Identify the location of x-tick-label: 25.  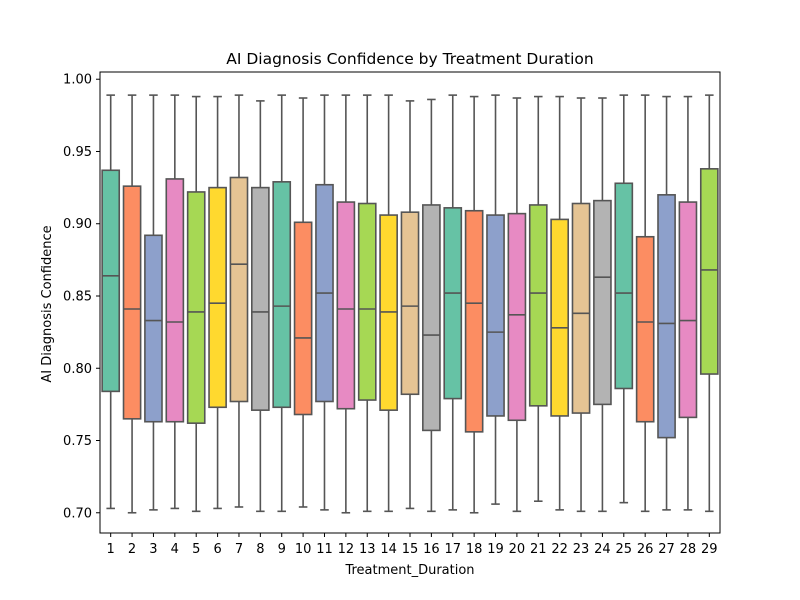
(624, 549).